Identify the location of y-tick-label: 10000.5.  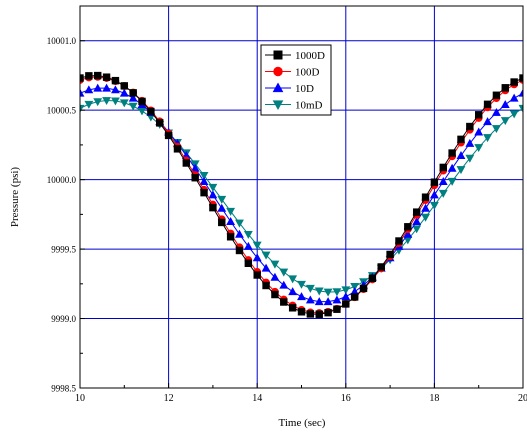
(62, 111).